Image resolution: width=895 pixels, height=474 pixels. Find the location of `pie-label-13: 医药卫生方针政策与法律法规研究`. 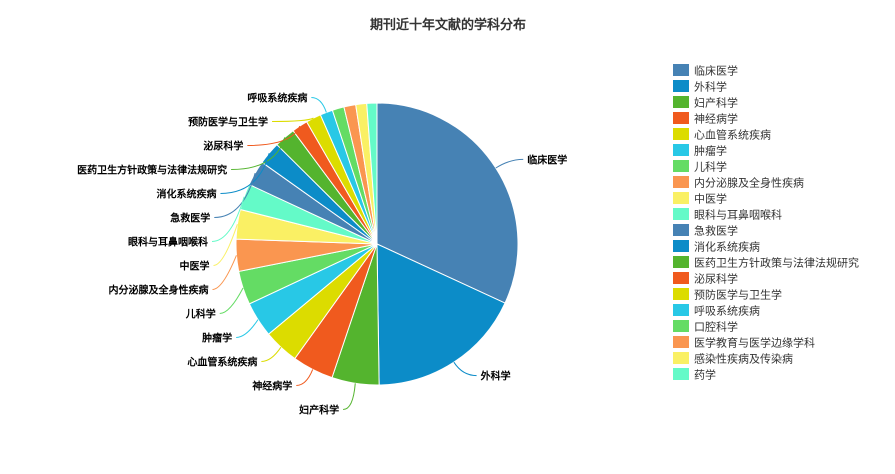

pie-label-13: 医药卫生方针政策与法律法规研究 is located at coordinates (152, 169).